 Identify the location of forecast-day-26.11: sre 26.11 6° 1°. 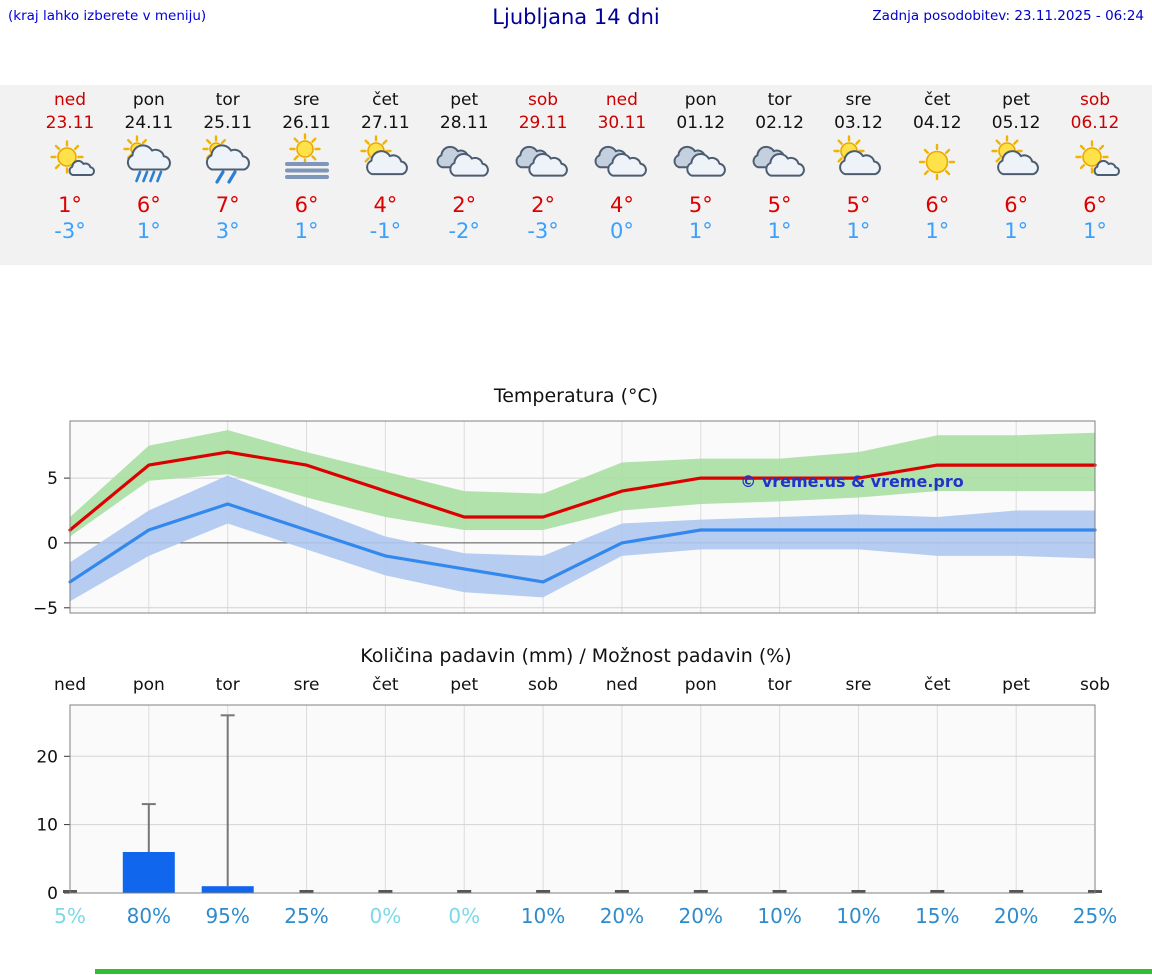
(307, 166).